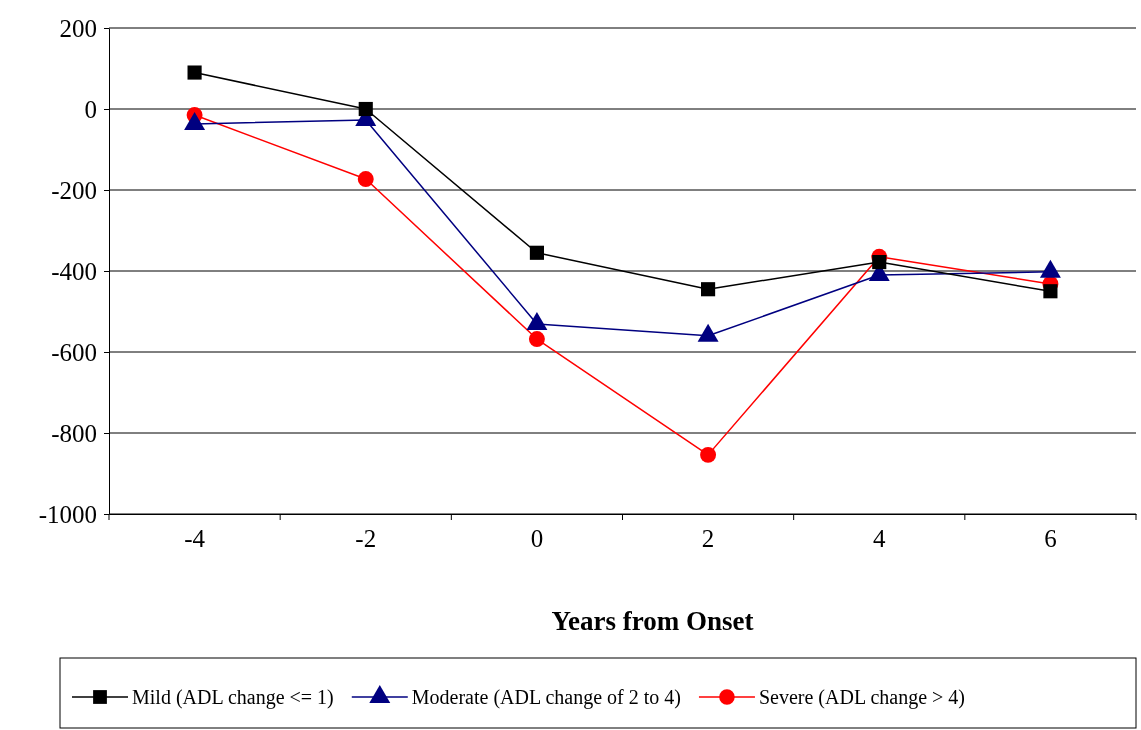  I want to click on legend-label: Mild (ADL change <= 1), so click(233, 697).